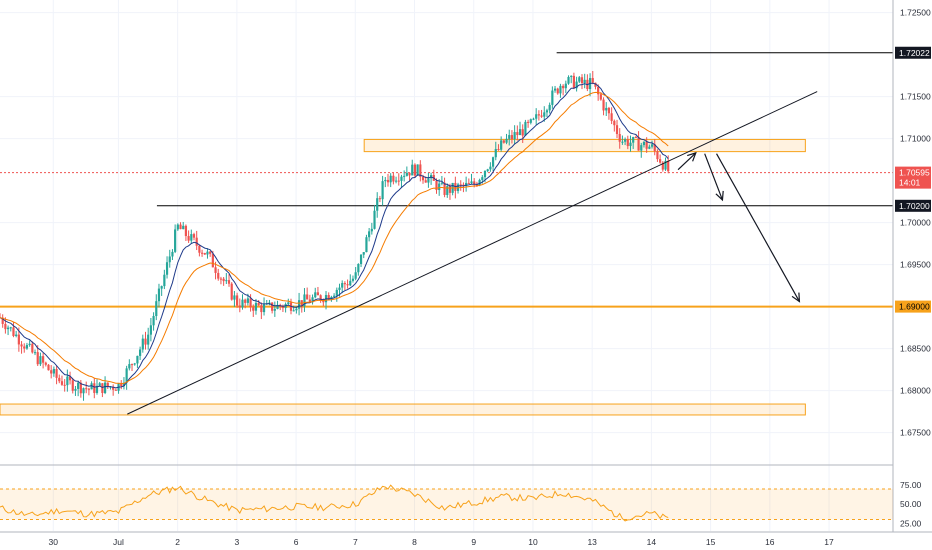 Image resolution: width=932 pixels, height=550 pixels. What do you see at coordinates (403, 409) in the screenshot?
I see `supply-demand-zone` at bounding box center [403, 409].